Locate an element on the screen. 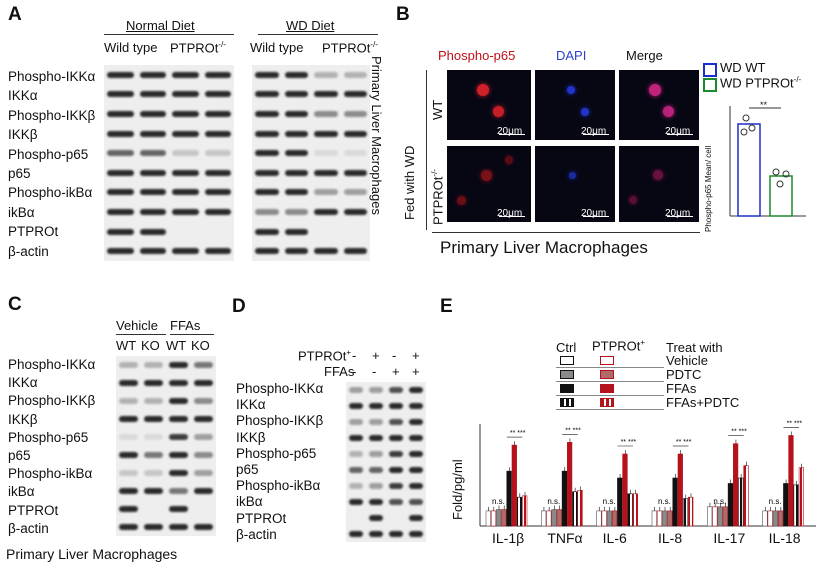 Image resolution: width=824 pixels, height=568 pixels. panel-d-label-5: p65 is located at coordinates (247, 469).